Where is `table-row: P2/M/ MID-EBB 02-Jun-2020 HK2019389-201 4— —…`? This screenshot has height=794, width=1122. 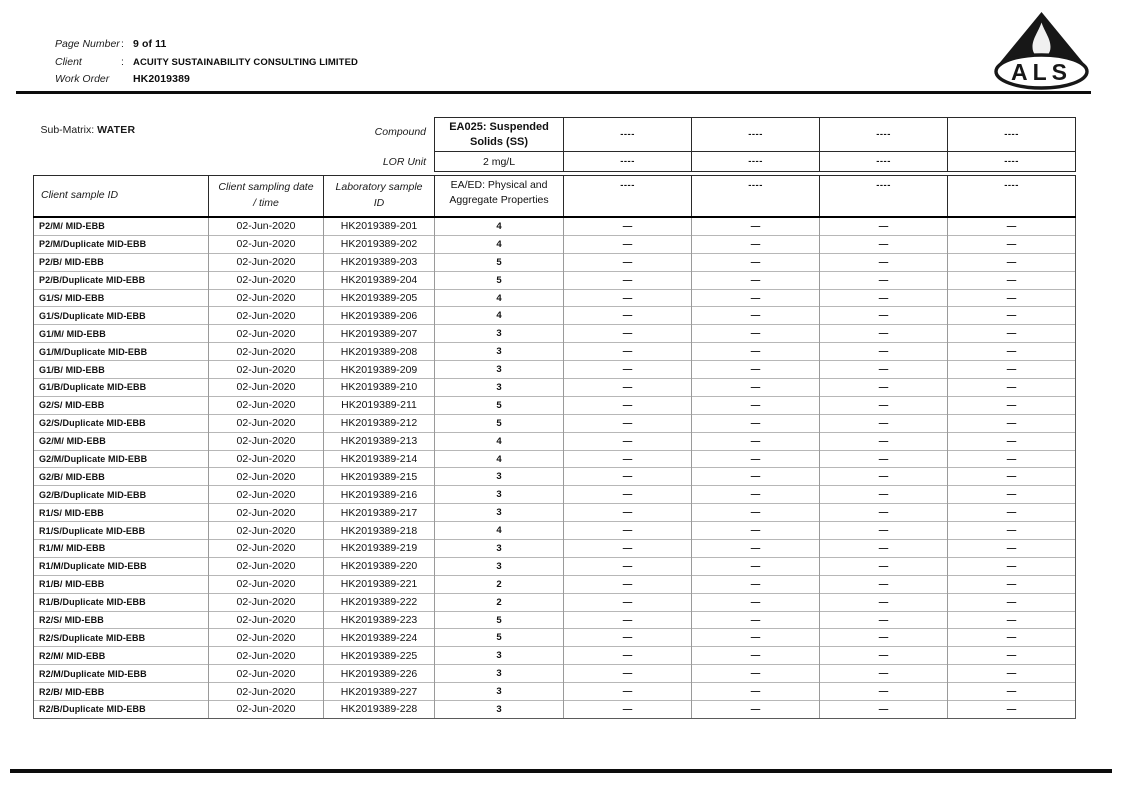 table-row: P2/M/ MID-EBB 02-Jun-2020 HK2019389-201 4— —… is located at coordinates (555, 226).